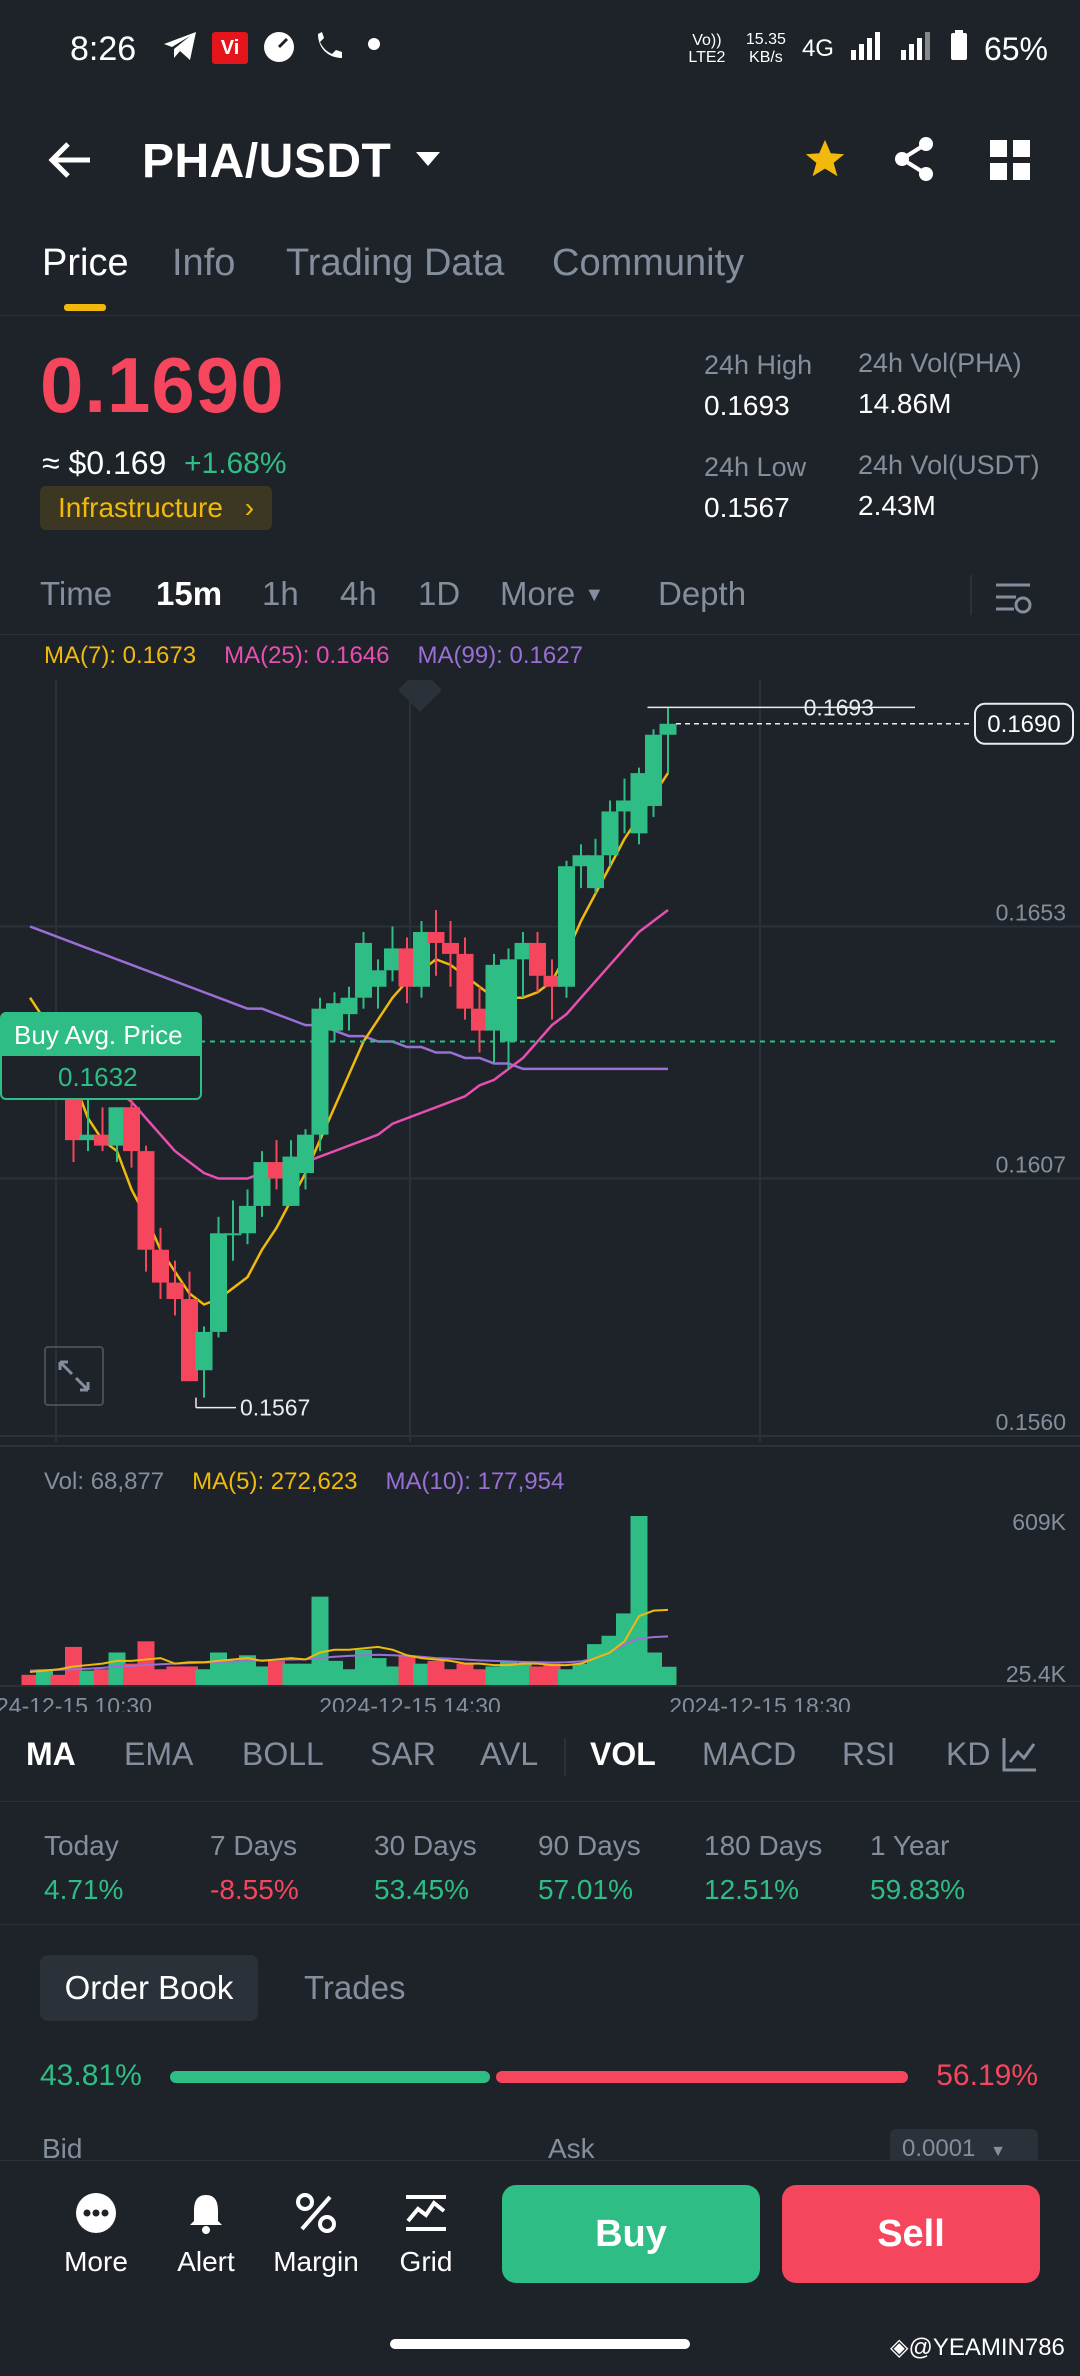  What do you see at coordinates (914, 161) in the screenshot?
I see `share-icon` at bounding box center [914, 161].